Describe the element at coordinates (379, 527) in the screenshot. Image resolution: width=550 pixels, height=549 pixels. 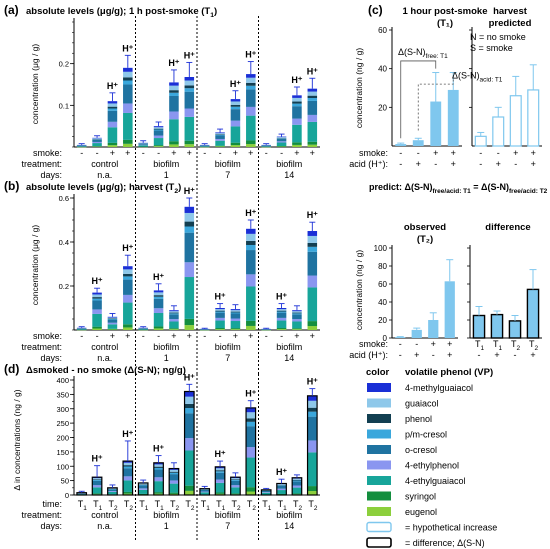
I see `legend-hyp-swatch` at that location.